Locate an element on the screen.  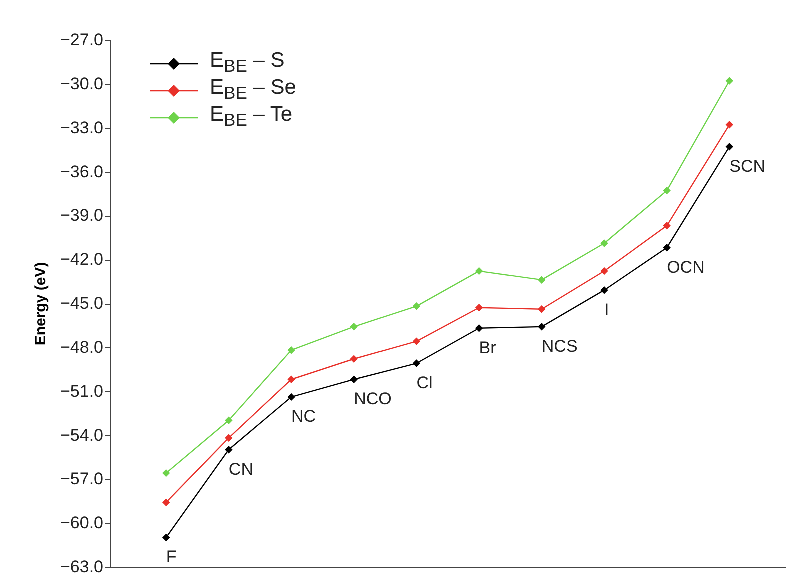
data-label: NCO is located at coordinates (373, 399).